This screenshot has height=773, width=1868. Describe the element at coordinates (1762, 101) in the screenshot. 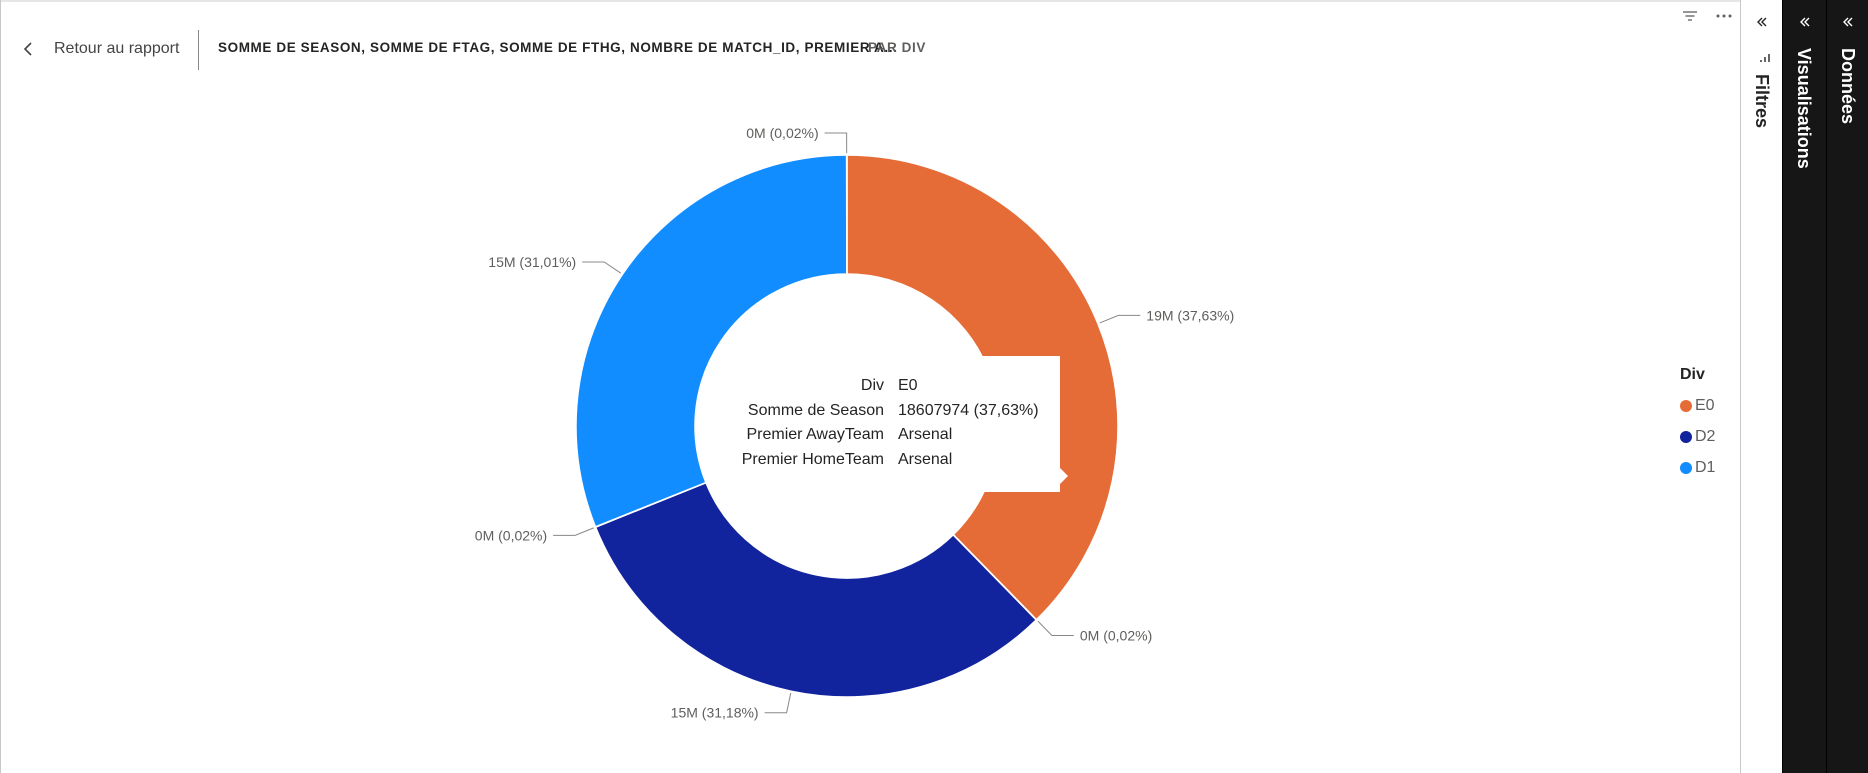

I see `filters-pane-label: Filtres` at that location.